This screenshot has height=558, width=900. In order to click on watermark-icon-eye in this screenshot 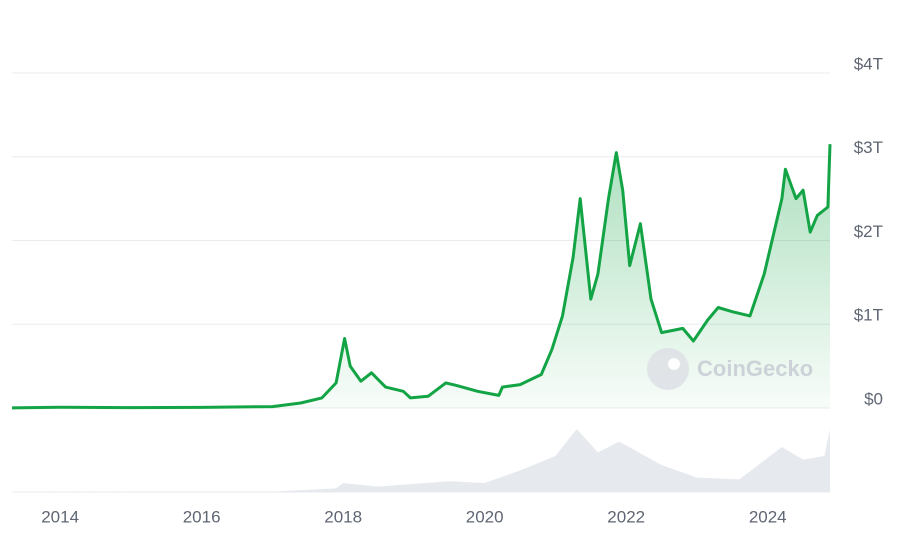, I will do `click(674, 364)`.